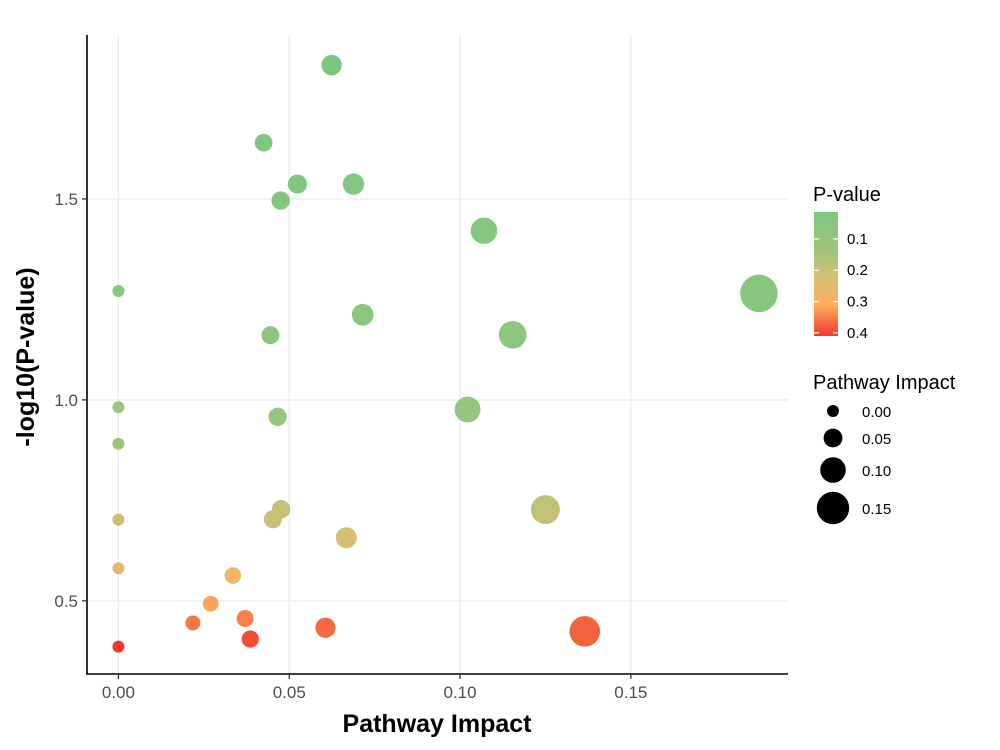 This screenshot has height=750, width=1000. Describe the element at coordinates (857, 239) in the screenshot. I see `color-legend-label: 0.1` at that location.